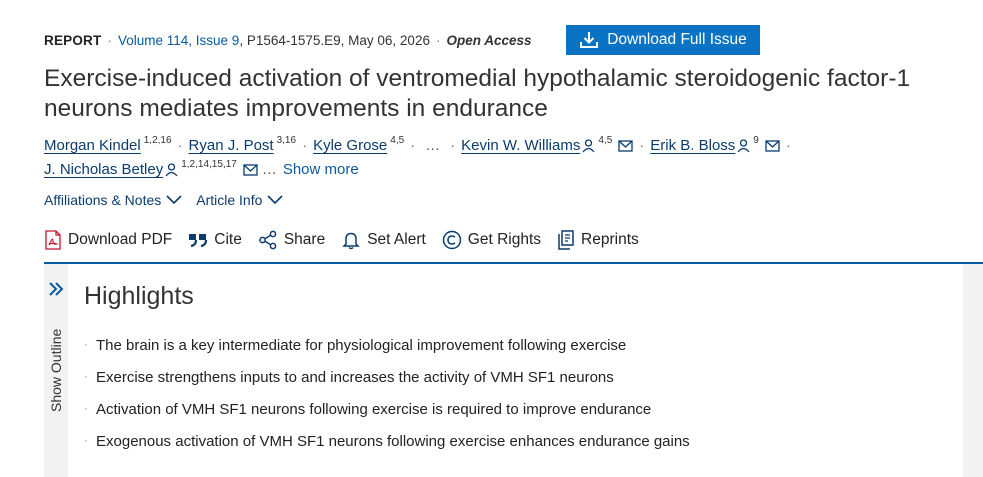 This screenshot has width=983, height=477. Describe the element at coordinates (267, 240) in the screenshot. I see `share-icon` at that location.